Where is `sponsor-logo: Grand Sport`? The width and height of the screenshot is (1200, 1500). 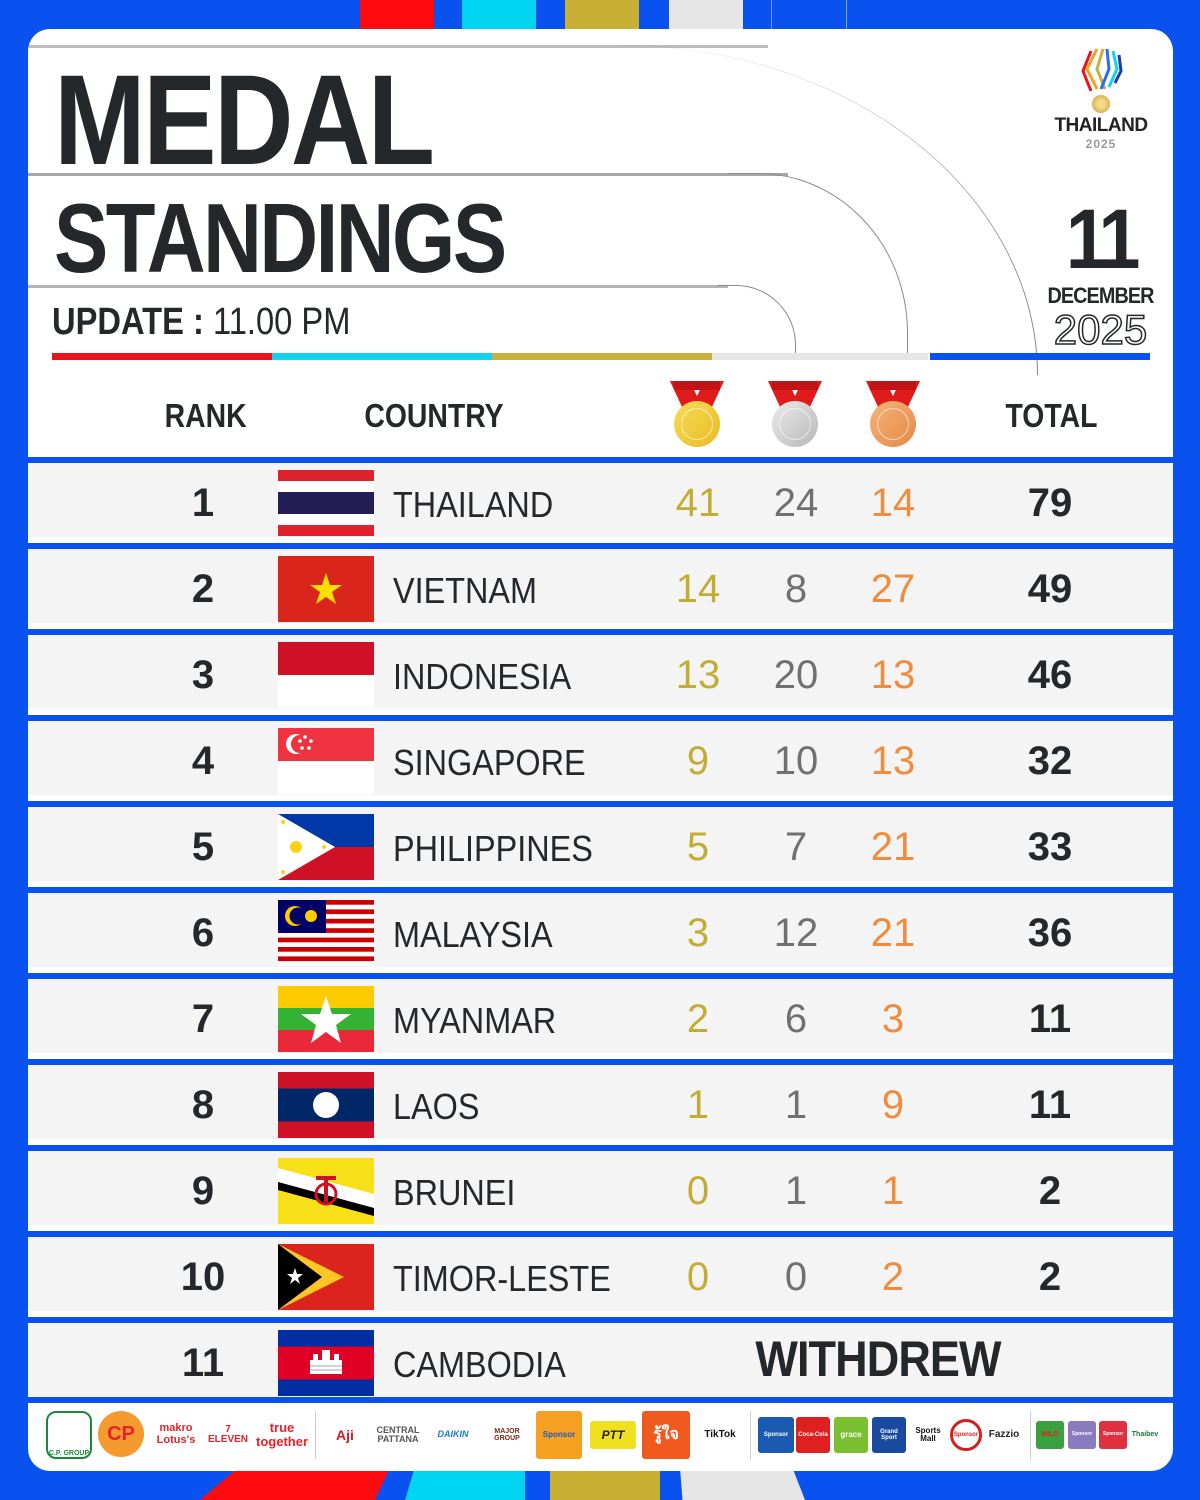 sponsor-logo: Grand Sport is located at coordinates (889, 1435).